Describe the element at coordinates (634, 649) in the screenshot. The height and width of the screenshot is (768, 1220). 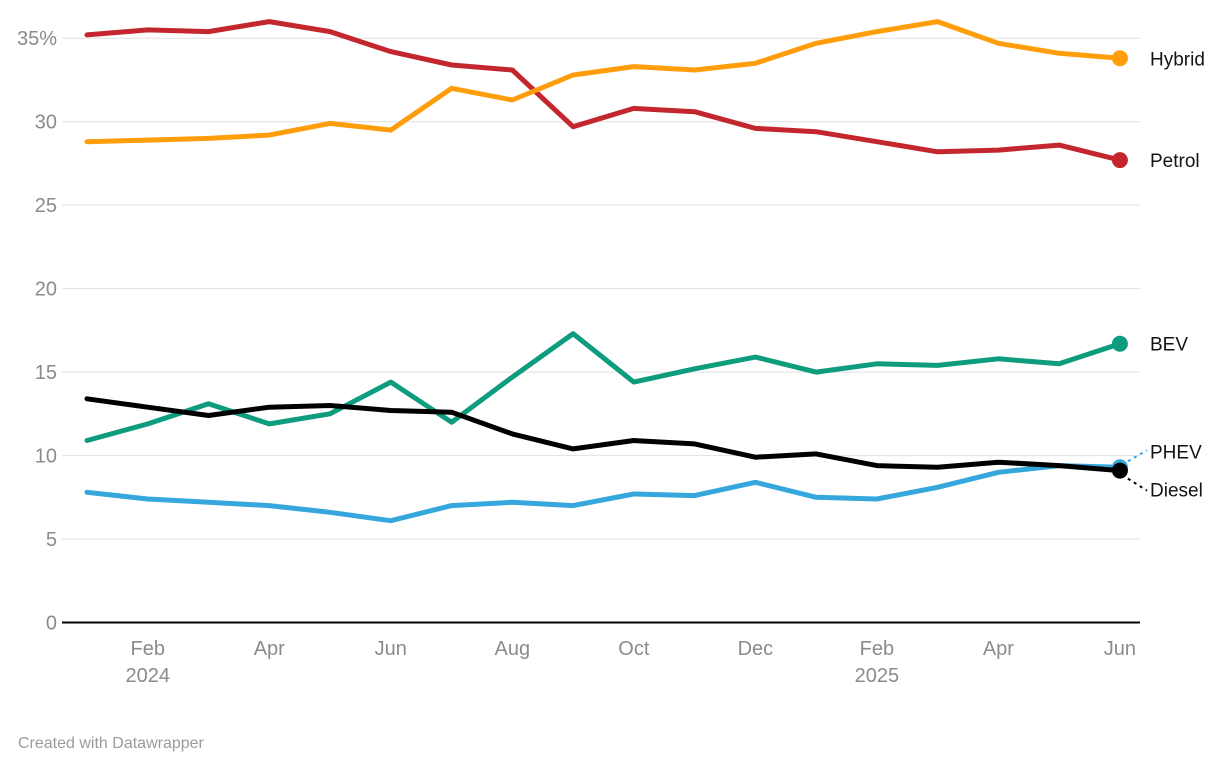
I see `x-tick-label: Oct` at that location.